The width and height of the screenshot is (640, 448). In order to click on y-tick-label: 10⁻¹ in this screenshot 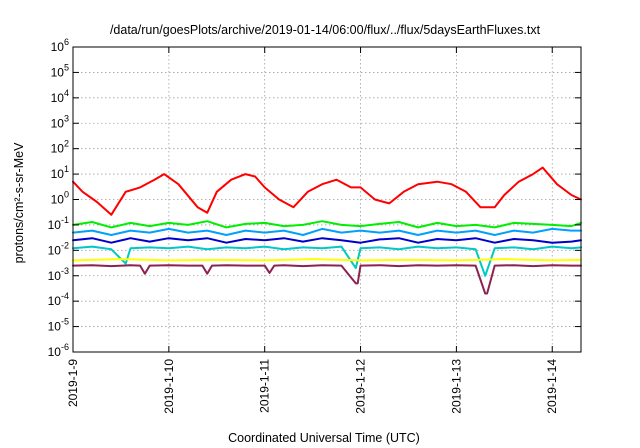, I will do `click(58, 223)`.